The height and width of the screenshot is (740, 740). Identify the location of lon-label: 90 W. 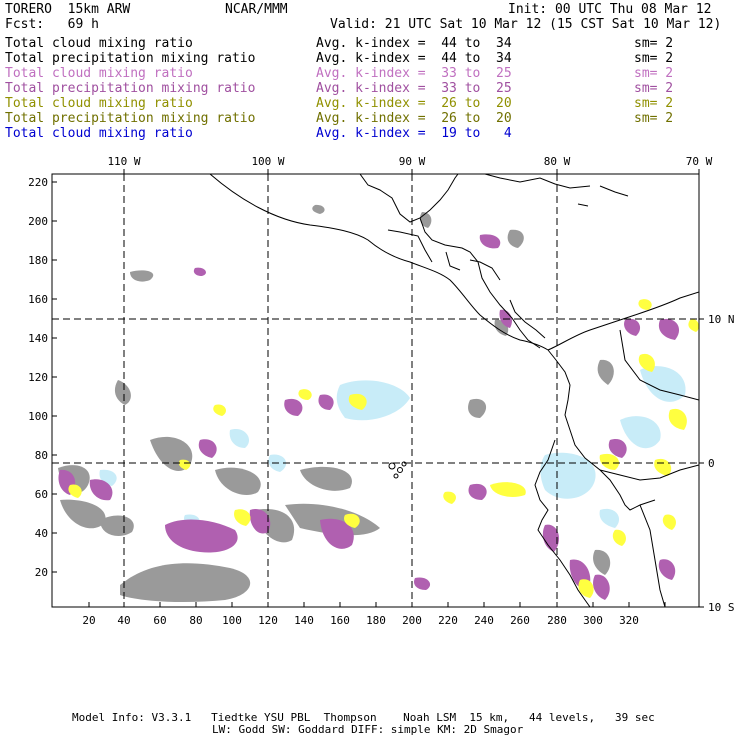
(412, 161).